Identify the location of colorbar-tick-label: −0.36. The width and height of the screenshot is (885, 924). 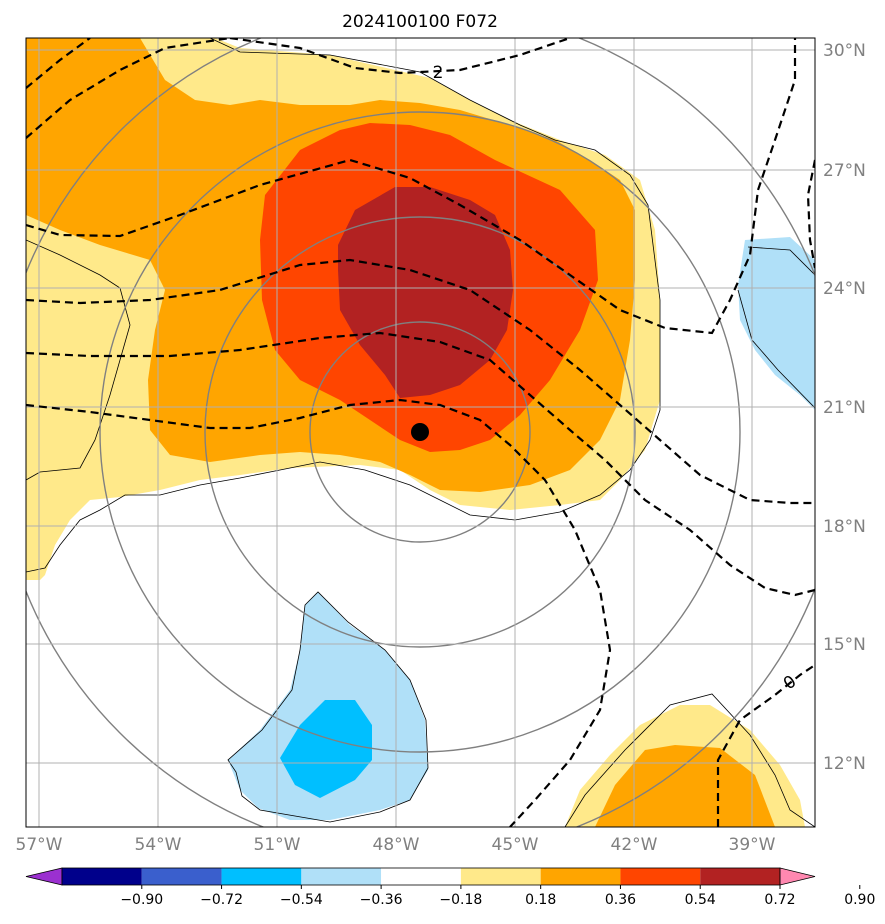
(381, 900).